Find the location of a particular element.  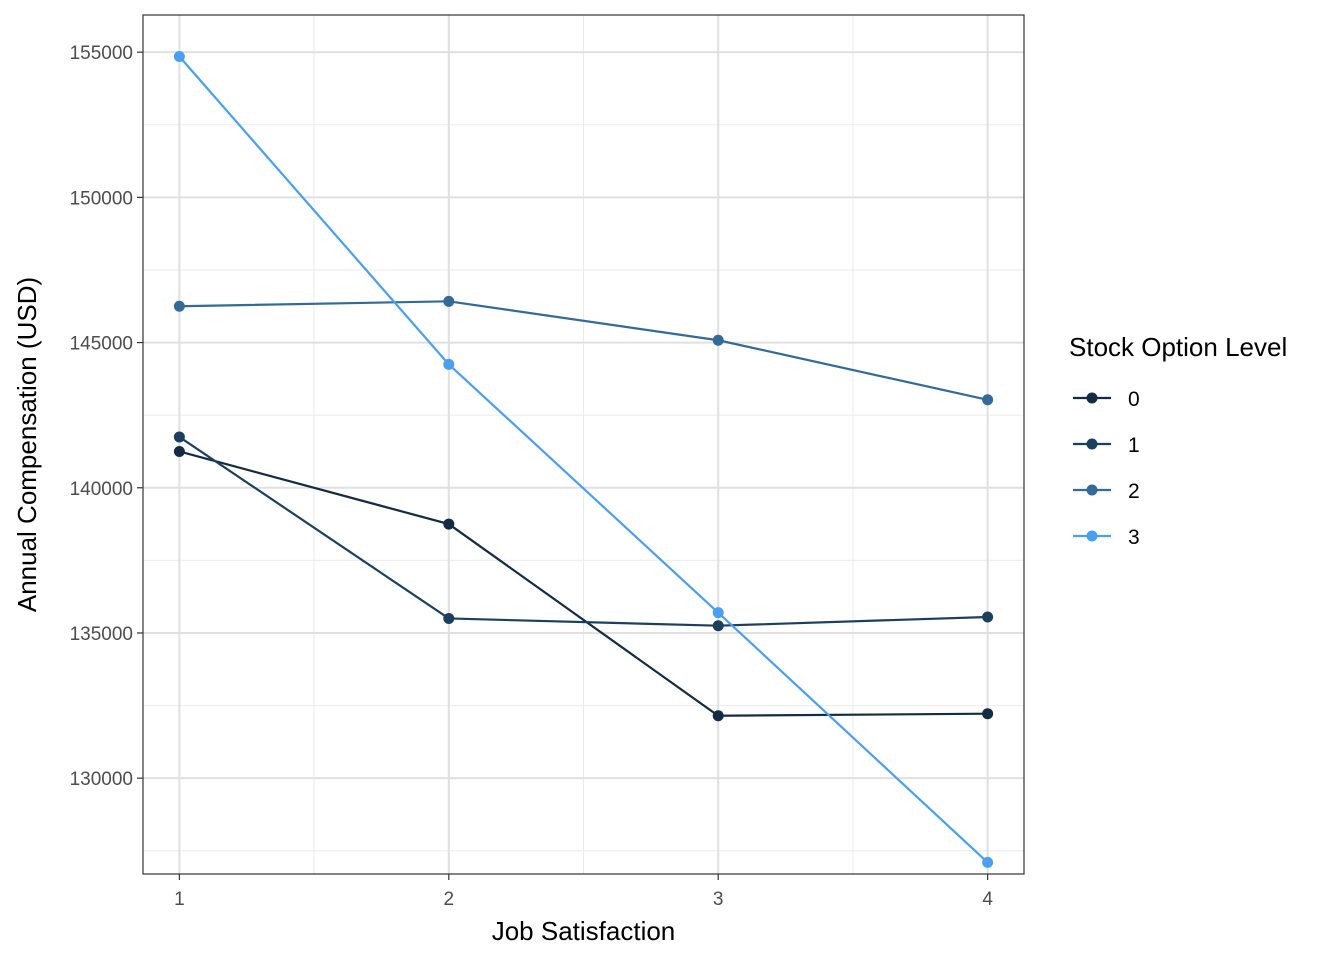

y-tick-label: 145000 is located at coordinates (101, 344).